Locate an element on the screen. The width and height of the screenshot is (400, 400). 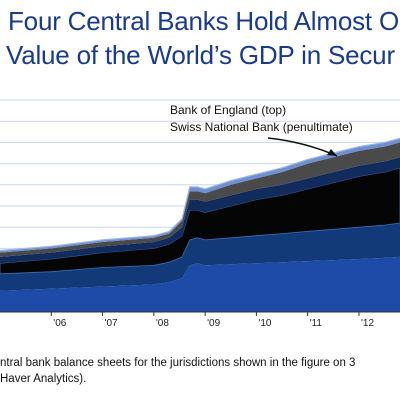
x-tick-label: '12 is located at coordinates (367, 323).